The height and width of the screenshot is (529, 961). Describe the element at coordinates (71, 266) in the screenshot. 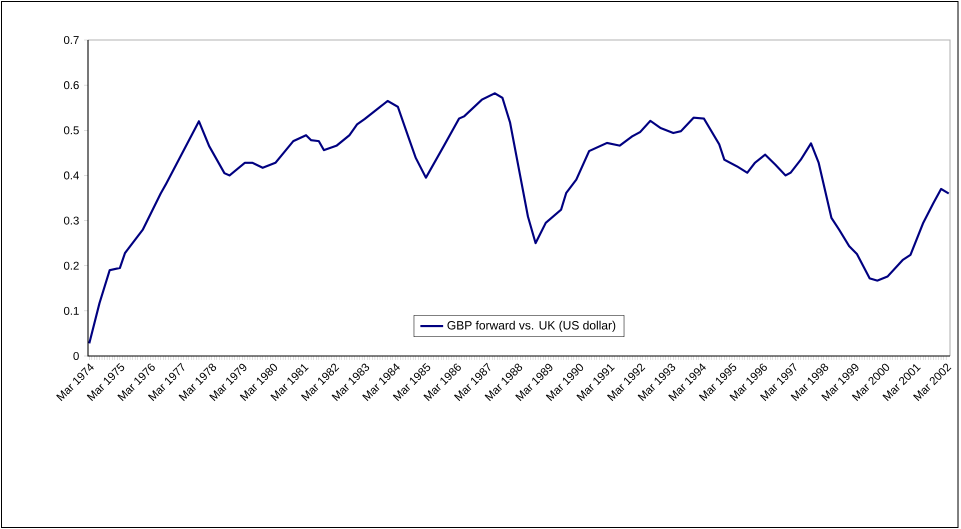

I see `y-tick-label: 0.2` at that location.